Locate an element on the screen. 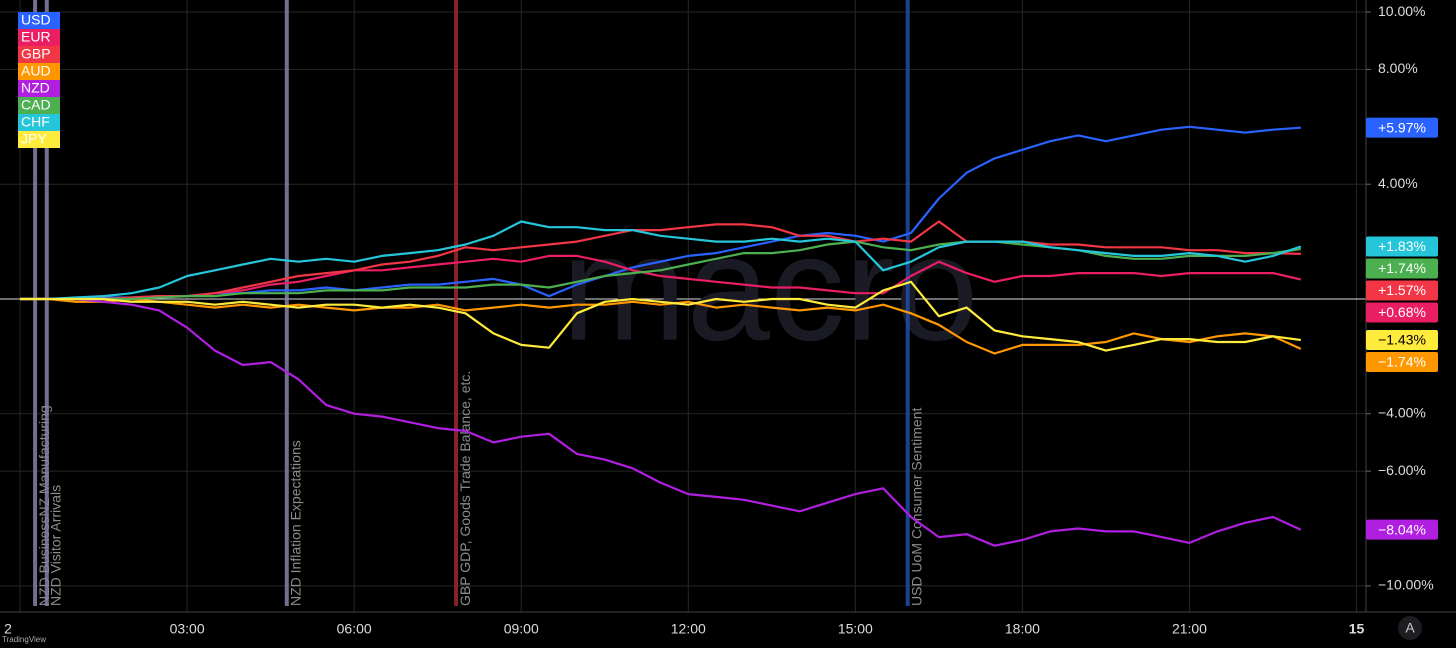  x-tick-label: 09:00 is located at coordinates (521, 629).